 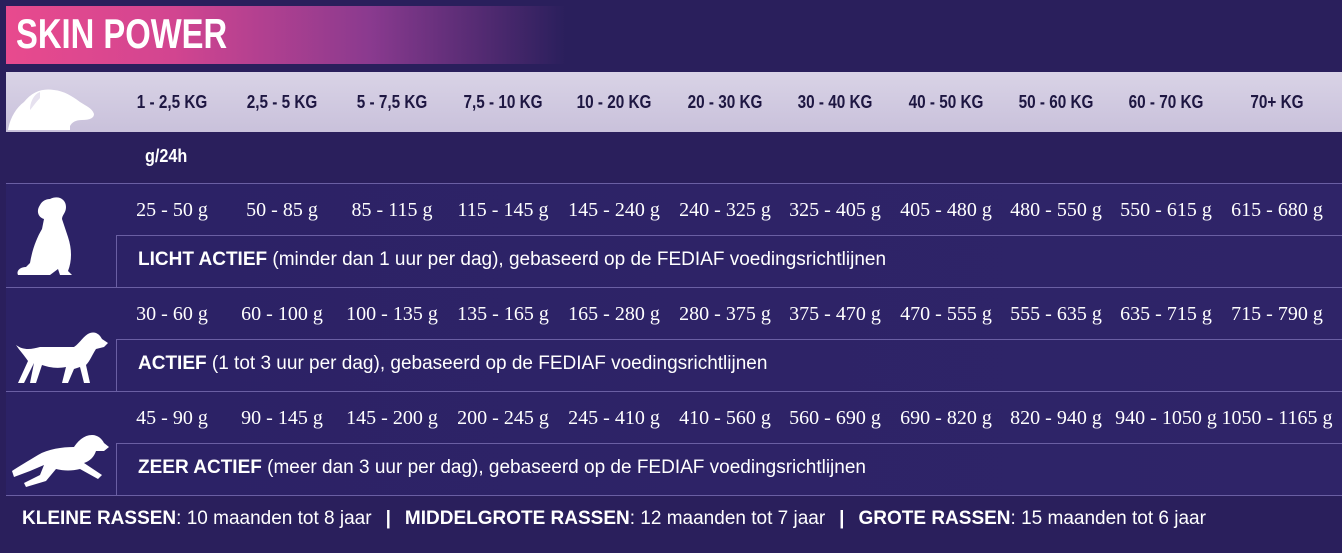 I want to click on activity-level-name: ZEER ACTIEF, so click(x=200, y=467).